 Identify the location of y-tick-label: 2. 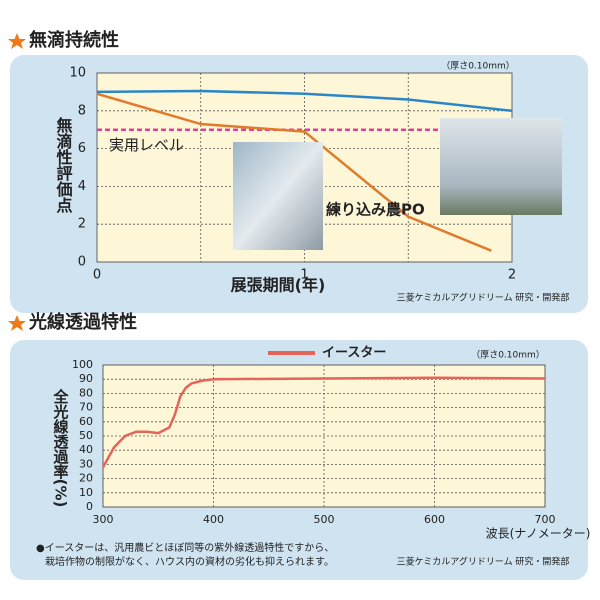
(82, 224).